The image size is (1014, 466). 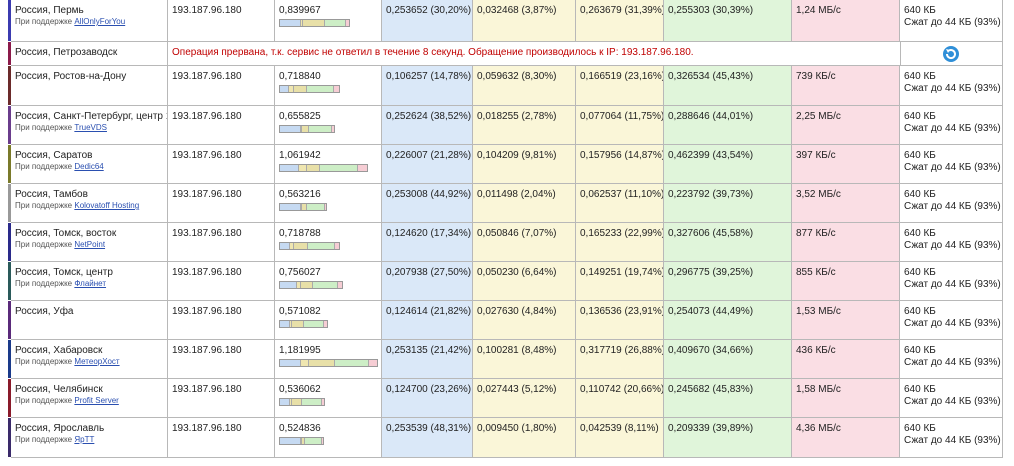 What do you see at coordinates (517, 233) in the screenshot?
I see `connect: 0,050846 (7,07%)` at bounding box center [517, 233].